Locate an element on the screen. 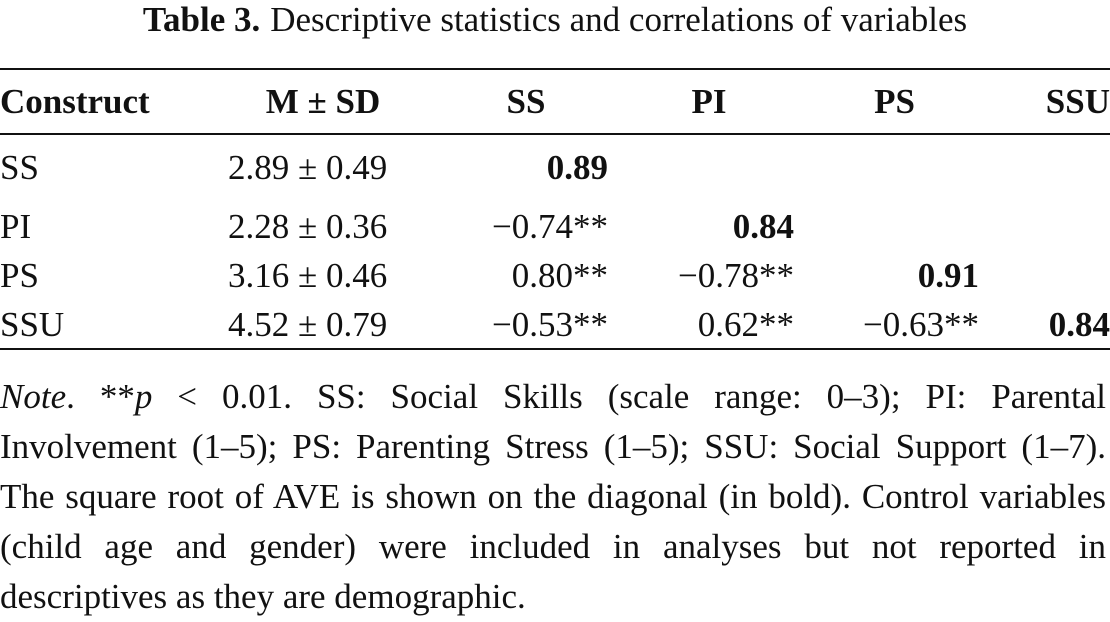 This screenshot has height=622, width=1110. bottom-rule is located at coordinates (555, 349).